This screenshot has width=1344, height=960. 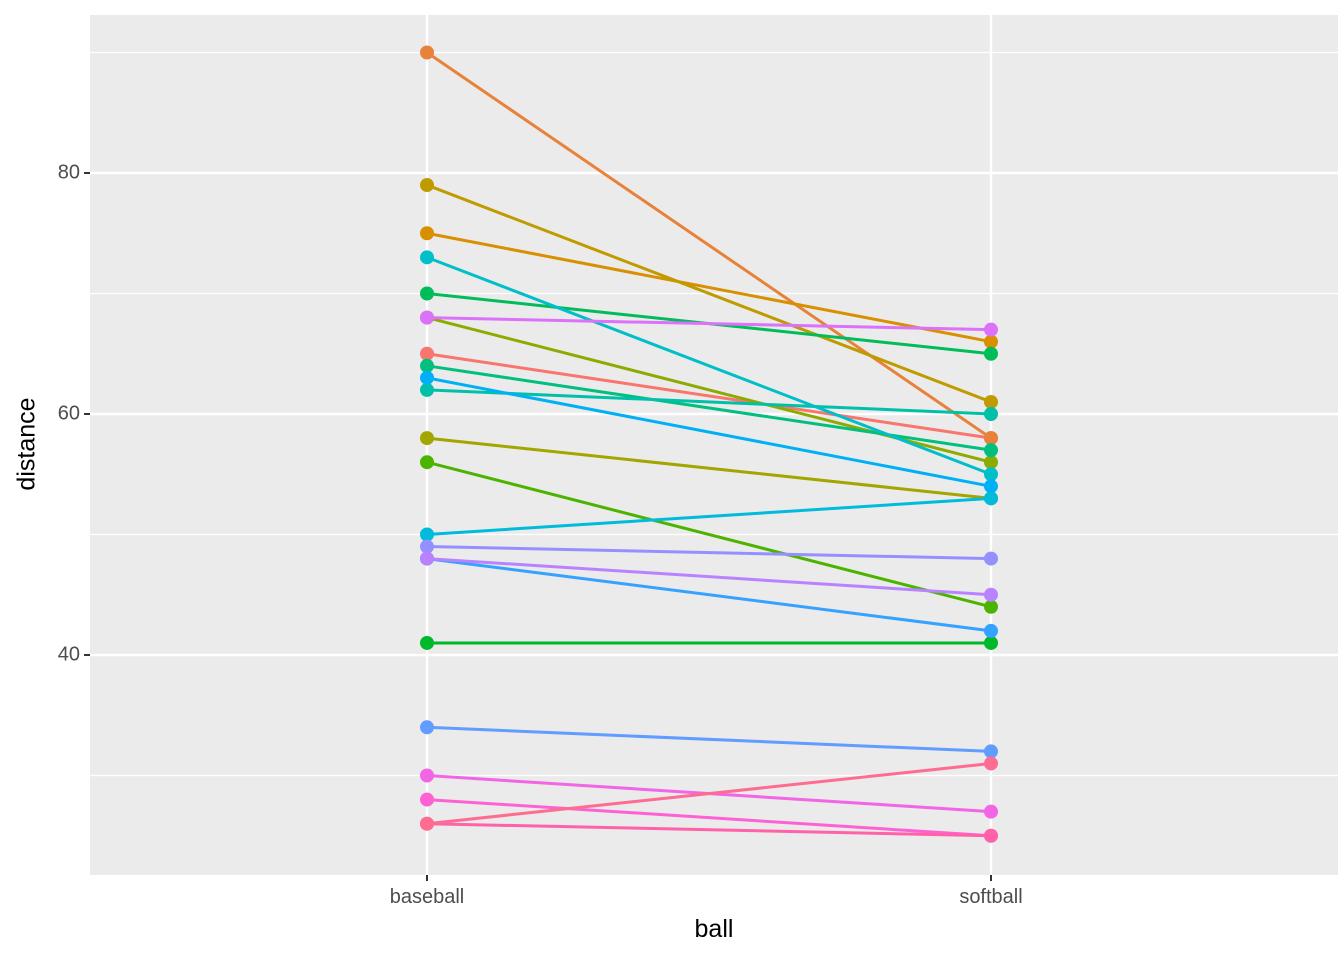 What do you see at coordinates (991, 341) in the screenshot?
I see `point-softball-amber` at bounding box center [991, 341].